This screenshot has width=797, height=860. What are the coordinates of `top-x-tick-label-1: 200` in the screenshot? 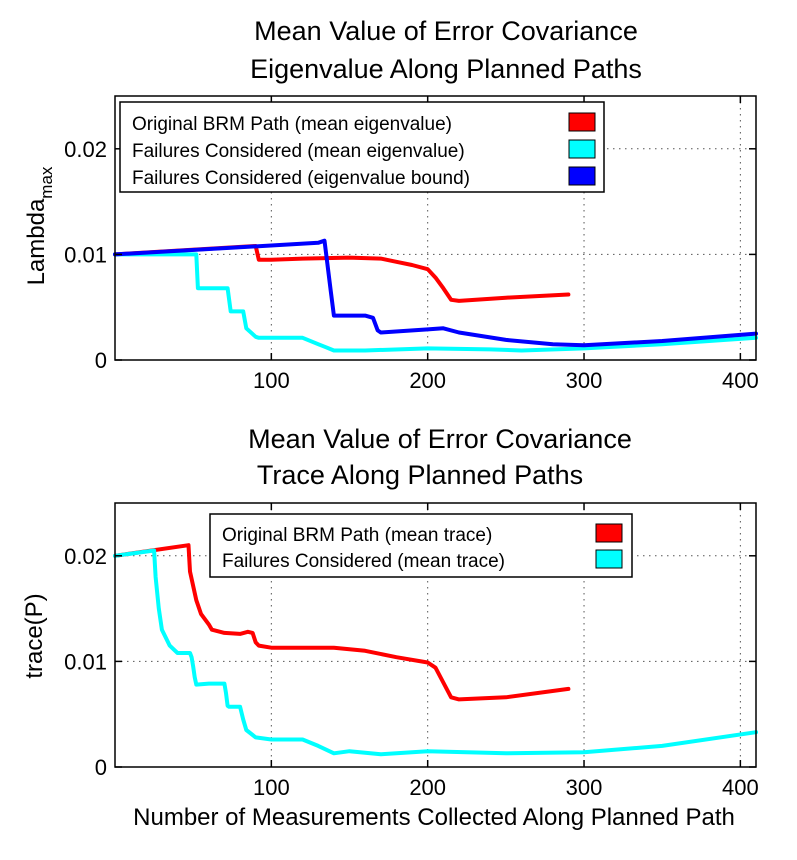 It's located at (427, 380).